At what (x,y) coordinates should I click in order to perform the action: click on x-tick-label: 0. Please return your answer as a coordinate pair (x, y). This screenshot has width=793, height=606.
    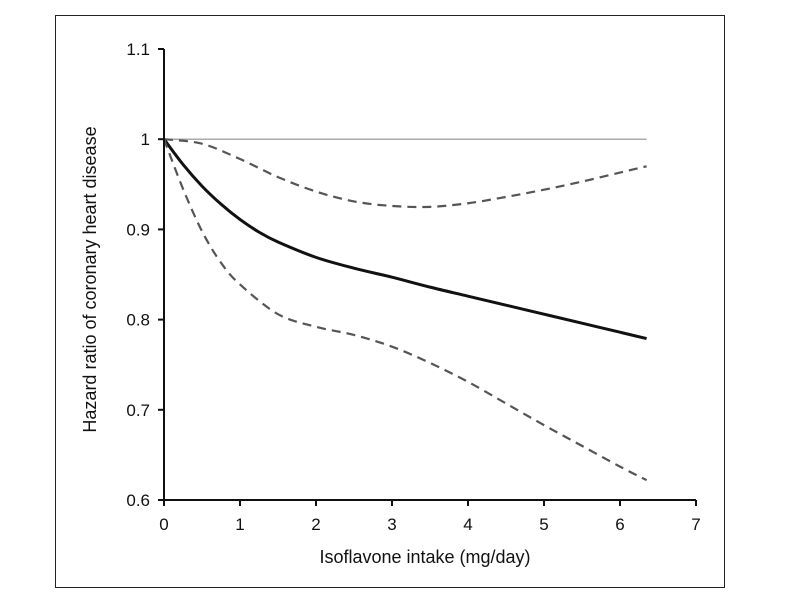
    Looking at the image, I should click on (163, 524).